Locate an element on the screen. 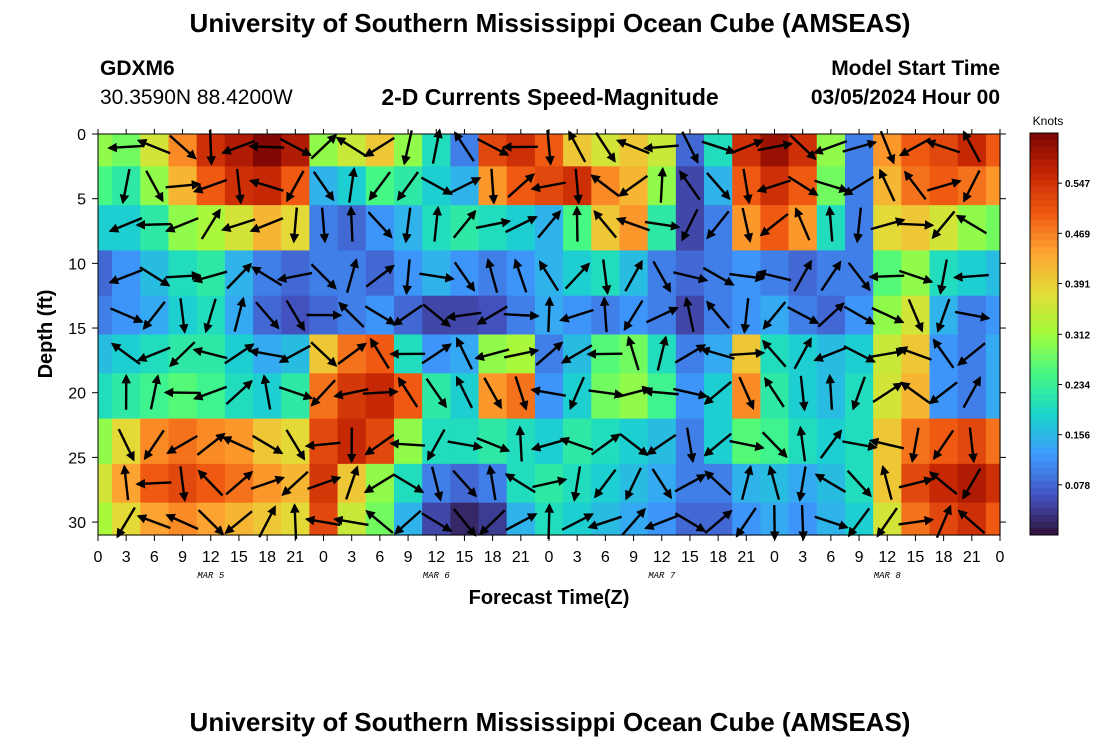 The image size is (1100, 750). x-tick-label: 15 is located at coordinates (690, 557).